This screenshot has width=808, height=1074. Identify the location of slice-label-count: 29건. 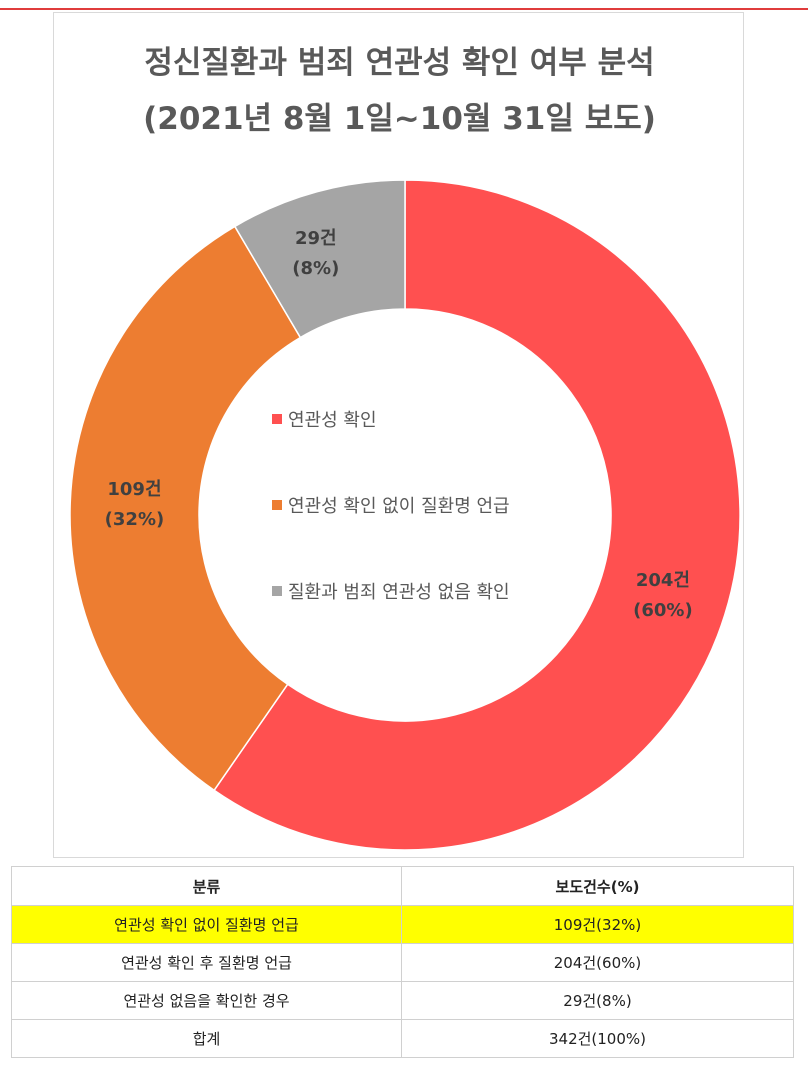
(315, 239).